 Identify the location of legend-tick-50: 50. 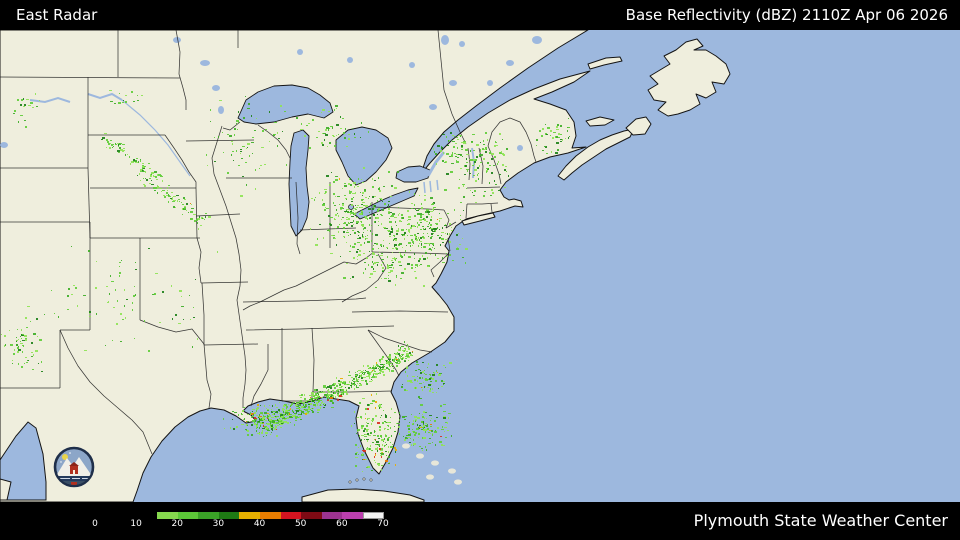
(300, 524).